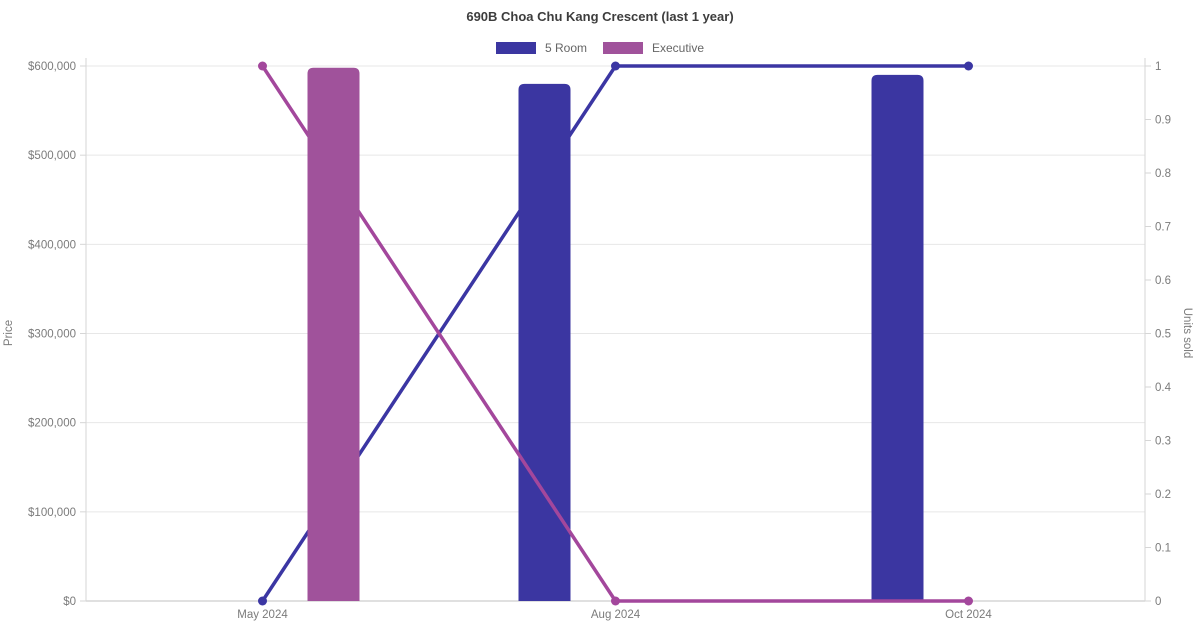 This screenshot has height=630, width=1200. I want to click on legend-swatch-executive, so click(623, 48).